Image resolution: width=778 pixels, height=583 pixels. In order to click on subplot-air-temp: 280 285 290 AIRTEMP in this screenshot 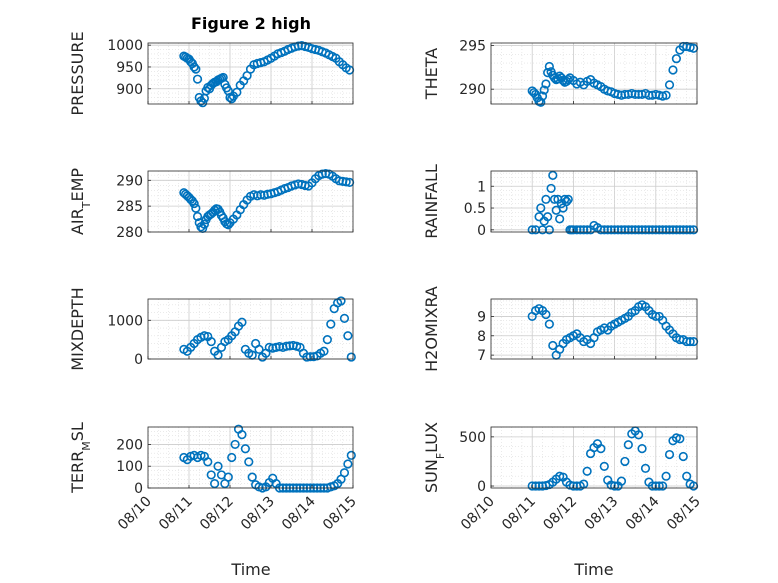, I will do `click(211, 204)`.